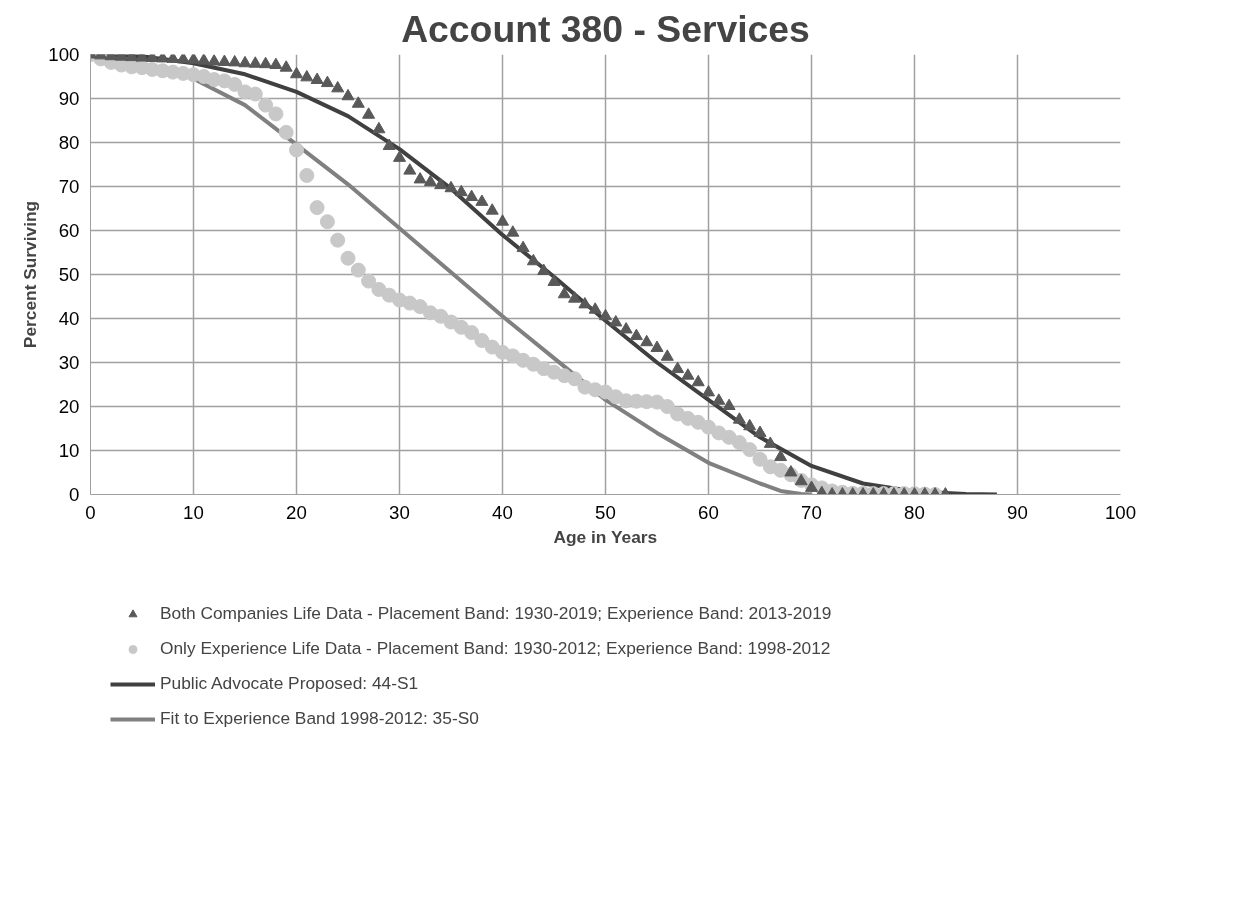 The height and width of the screenshot is (907, 1252). What do you see at coordinates (69, 362) in the screenshot?
I see `y-tick-label: 30` at bounding box center [69, 362].